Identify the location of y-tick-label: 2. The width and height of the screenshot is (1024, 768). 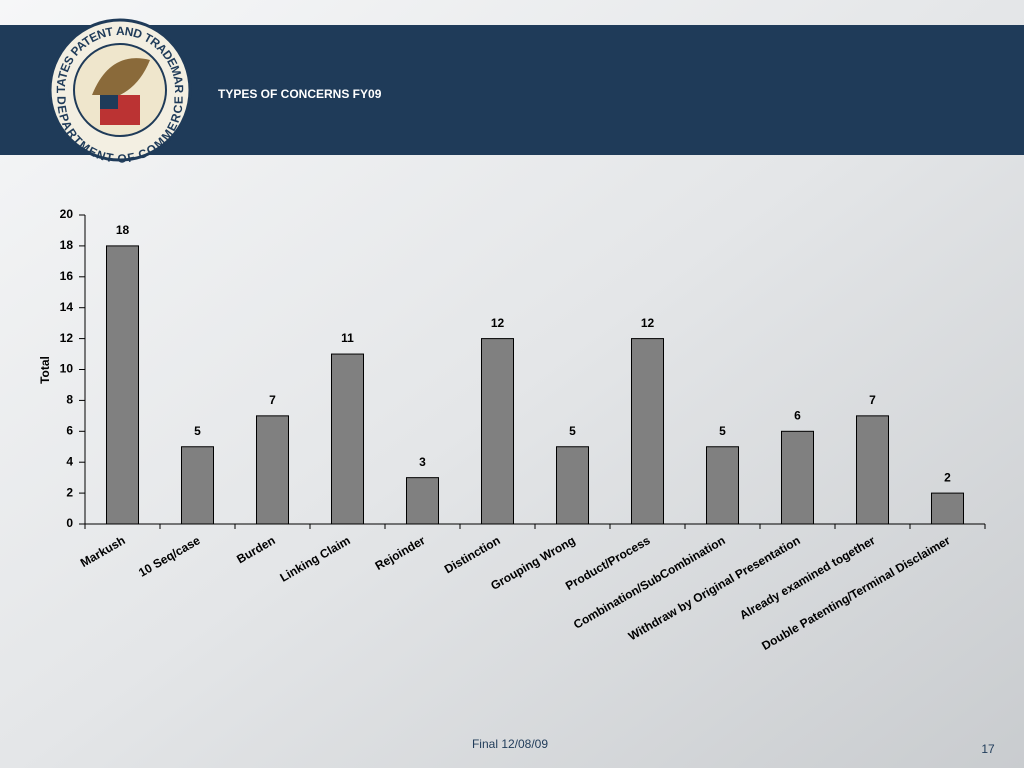
(69, 492).